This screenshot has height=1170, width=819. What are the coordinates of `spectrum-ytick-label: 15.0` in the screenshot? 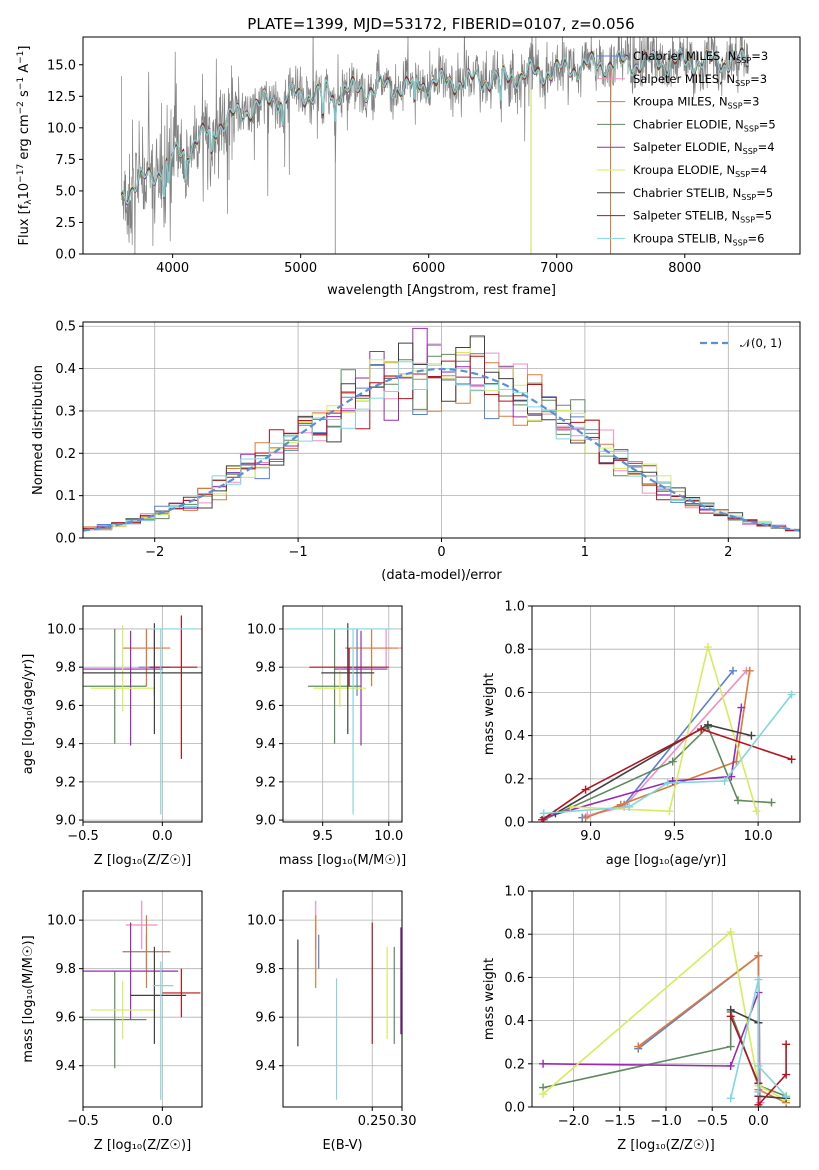 It's located at (61, 65).